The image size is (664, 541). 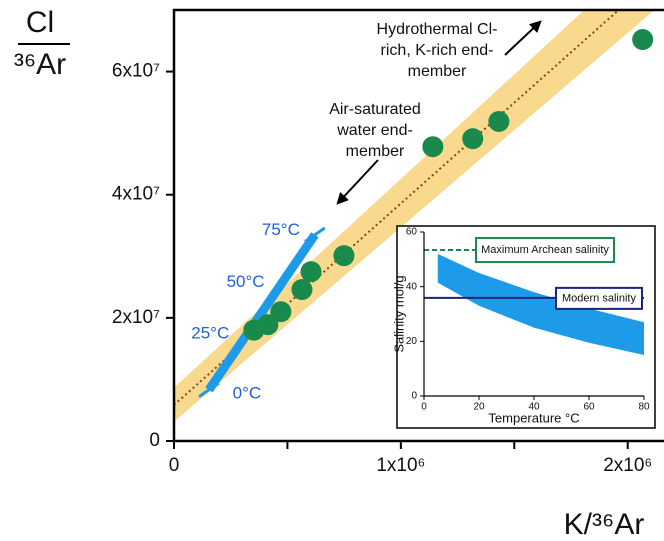 I want to click on temperature-line, so click(x=262, y=312).